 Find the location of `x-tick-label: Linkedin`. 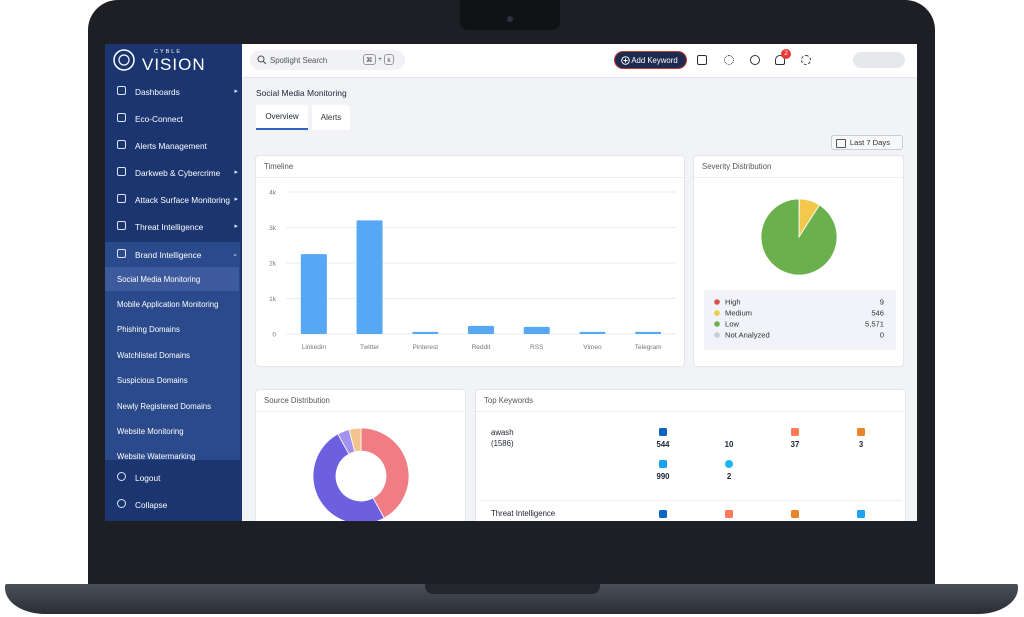

x-tick-label: Linkedin is located at coordinates (314, 347).